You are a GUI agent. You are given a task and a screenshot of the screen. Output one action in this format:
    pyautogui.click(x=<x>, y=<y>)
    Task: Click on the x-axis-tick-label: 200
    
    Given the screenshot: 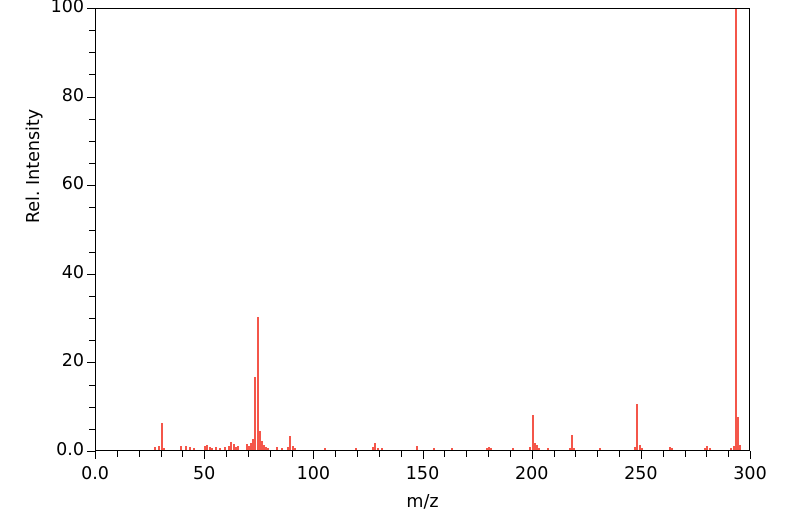 What is the action you would take?
    pyautogui.click(x=531, y=474)
    